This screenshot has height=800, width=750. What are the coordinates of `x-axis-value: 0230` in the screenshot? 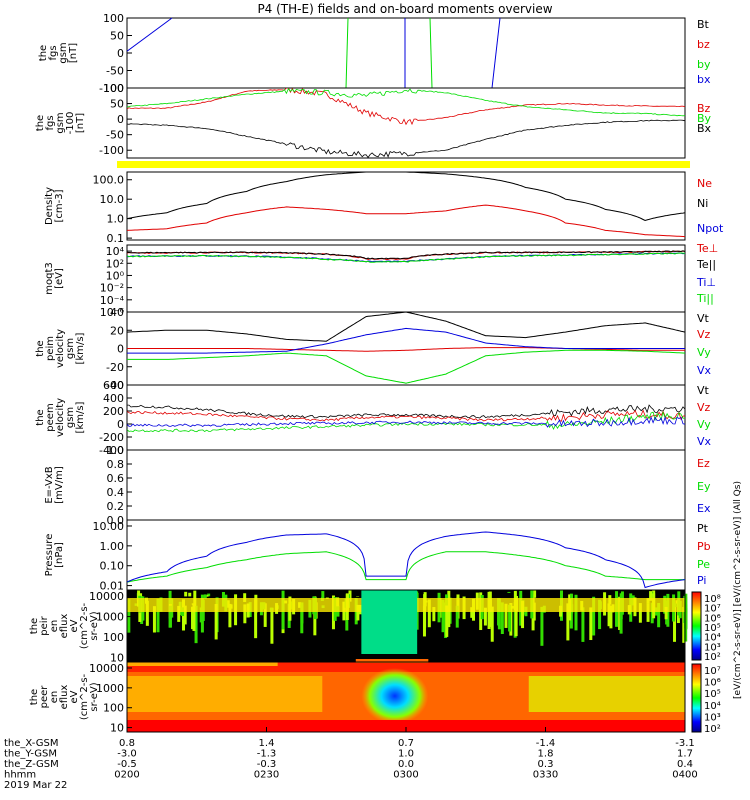 It's located at (266, 775).